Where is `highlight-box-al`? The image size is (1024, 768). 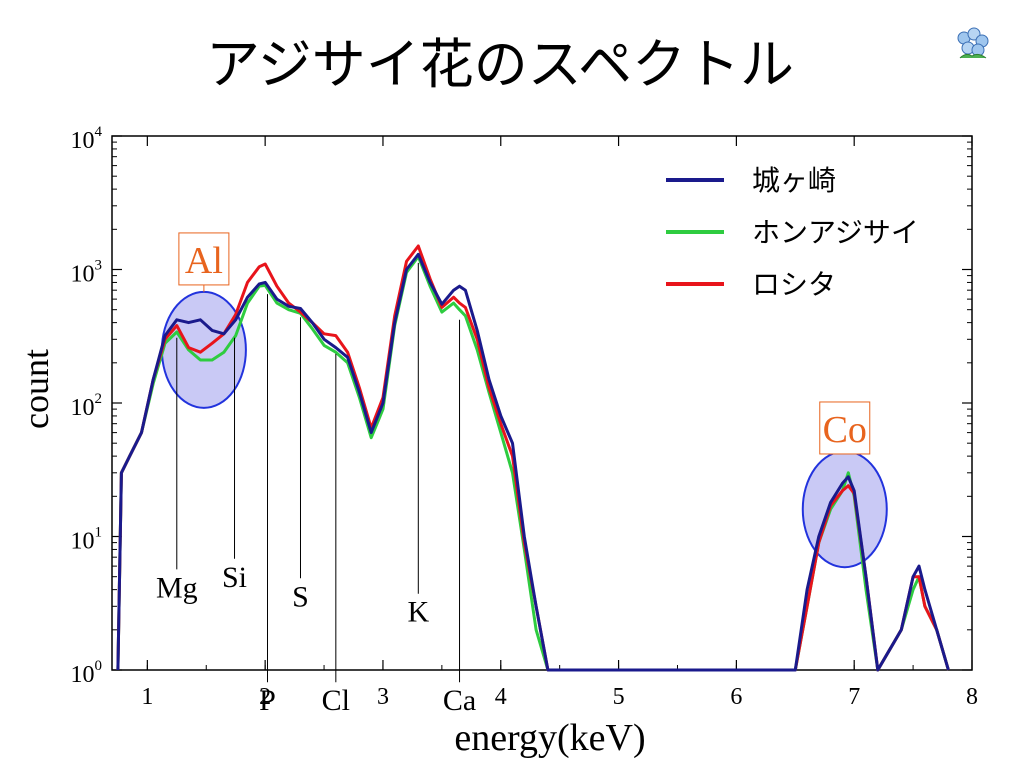
highlight-box-al is located at coordinates (204, 259).